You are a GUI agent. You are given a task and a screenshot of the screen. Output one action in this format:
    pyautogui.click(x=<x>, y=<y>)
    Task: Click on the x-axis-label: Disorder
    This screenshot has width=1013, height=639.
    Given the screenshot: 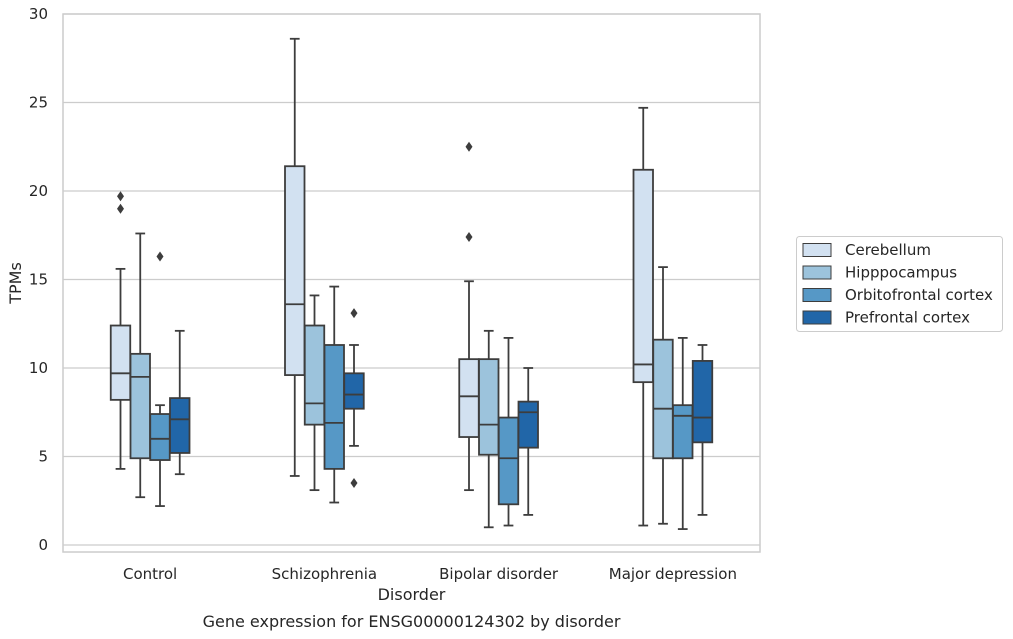 What is the action you would take?
    pyautogui.click(x=412, y=594)
    